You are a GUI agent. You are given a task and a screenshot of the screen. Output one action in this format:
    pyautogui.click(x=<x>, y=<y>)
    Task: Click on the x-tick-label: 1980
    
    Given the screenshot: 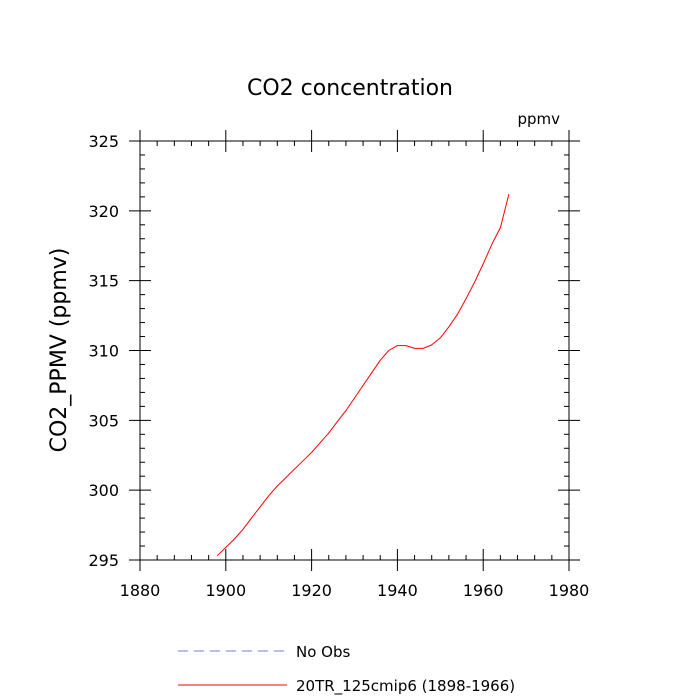 What is the action you would take?
    pyautogui.click(x=569, y=590)
    